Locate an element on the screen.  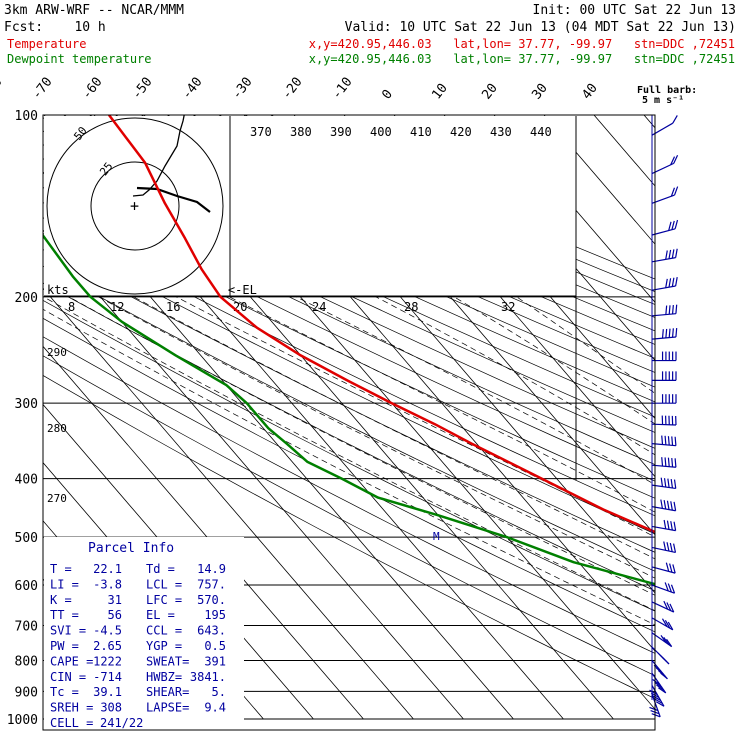
parcel-info-value: 308 is located at coordinates (111, 708).